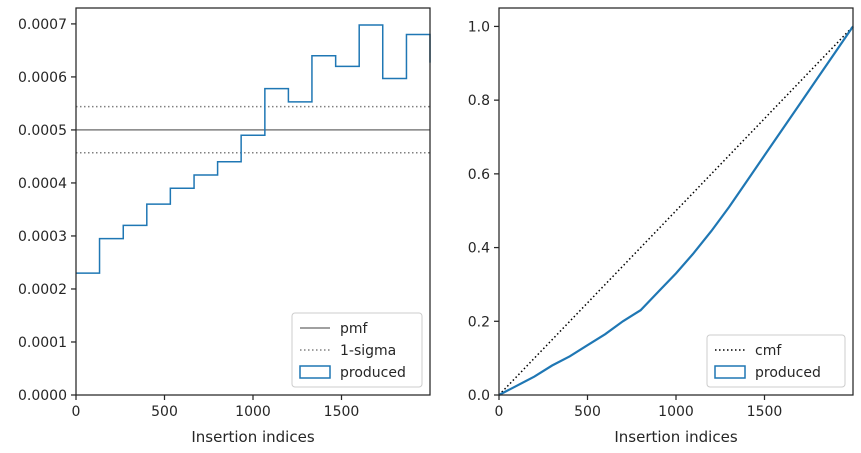  What do you see at coordinates (164, 412) in the screenshot?
I see `left-x-tick-label: 500` at bounding box center [164, 412].